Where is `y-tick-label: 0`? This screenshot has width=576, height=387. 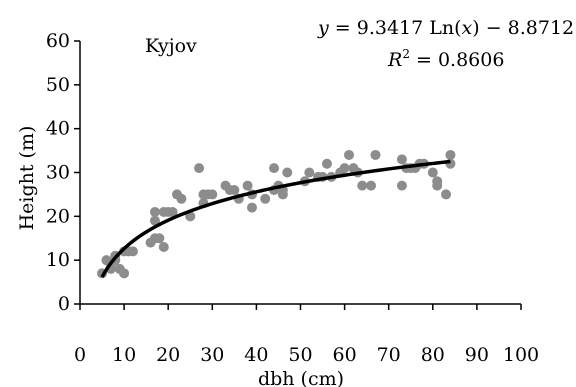 y-tick-label: 0 is located at coordinates (64, 304).